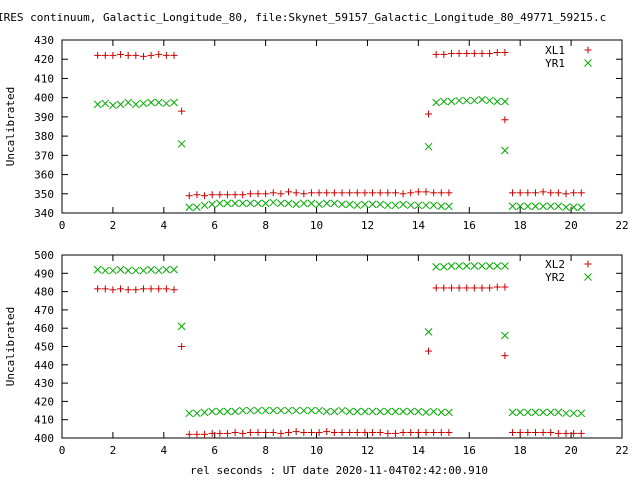 The width and height of the screenshot is (640, 480). I want to click on x-tick-label: 4, so click(164, 450).